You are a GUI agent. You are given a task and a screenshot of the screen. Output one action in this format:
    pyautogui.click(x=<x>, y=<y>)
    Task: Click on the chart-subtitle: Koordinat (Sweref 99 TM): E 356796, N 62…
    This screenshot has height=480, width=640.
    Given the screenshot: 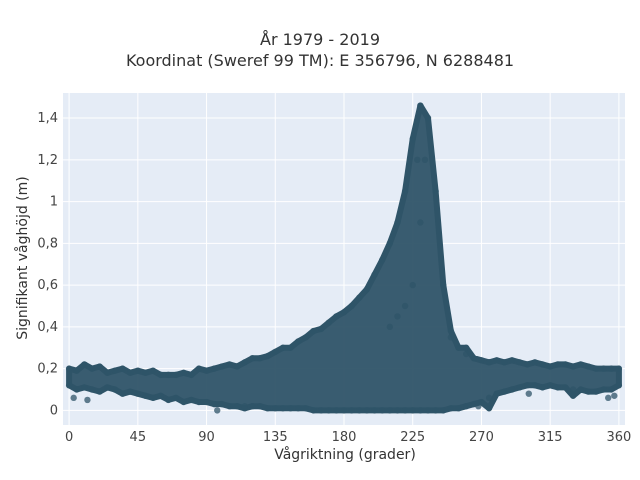 What is the action you would take?
    pyautogui.click(x=320, y=60)
    